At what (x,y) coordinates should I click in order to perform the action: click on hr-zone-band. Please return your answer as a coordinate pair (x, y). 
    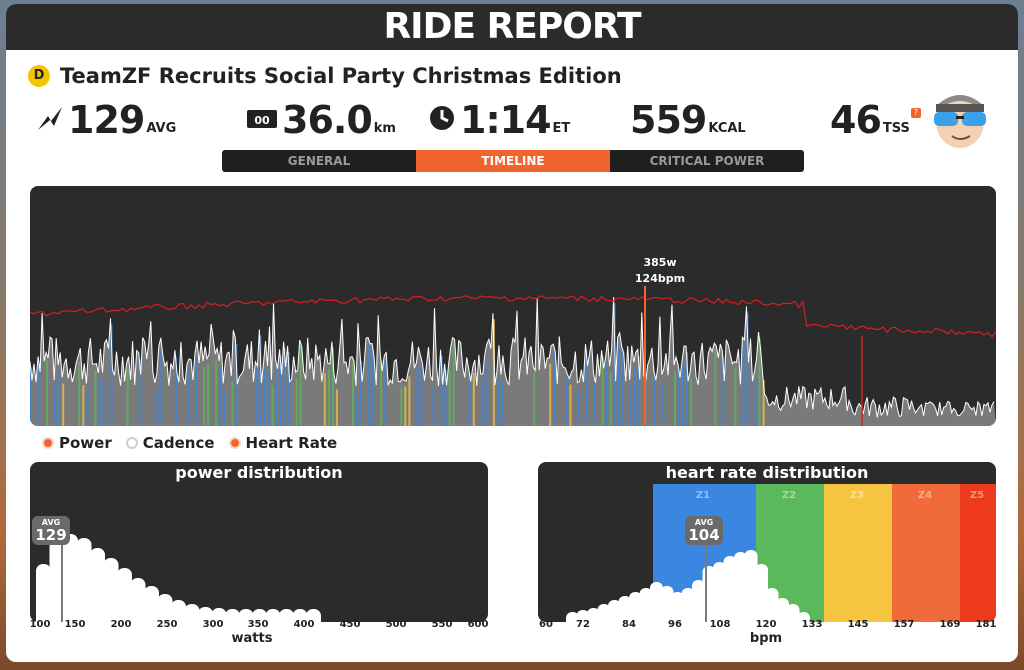
    Looking at the image, I should click on (858, 553).